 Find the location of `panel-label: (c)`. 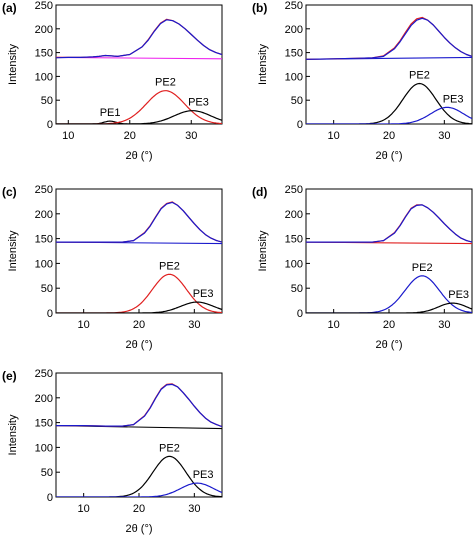

panel-label: (c) is located at coordinates (9, 192).